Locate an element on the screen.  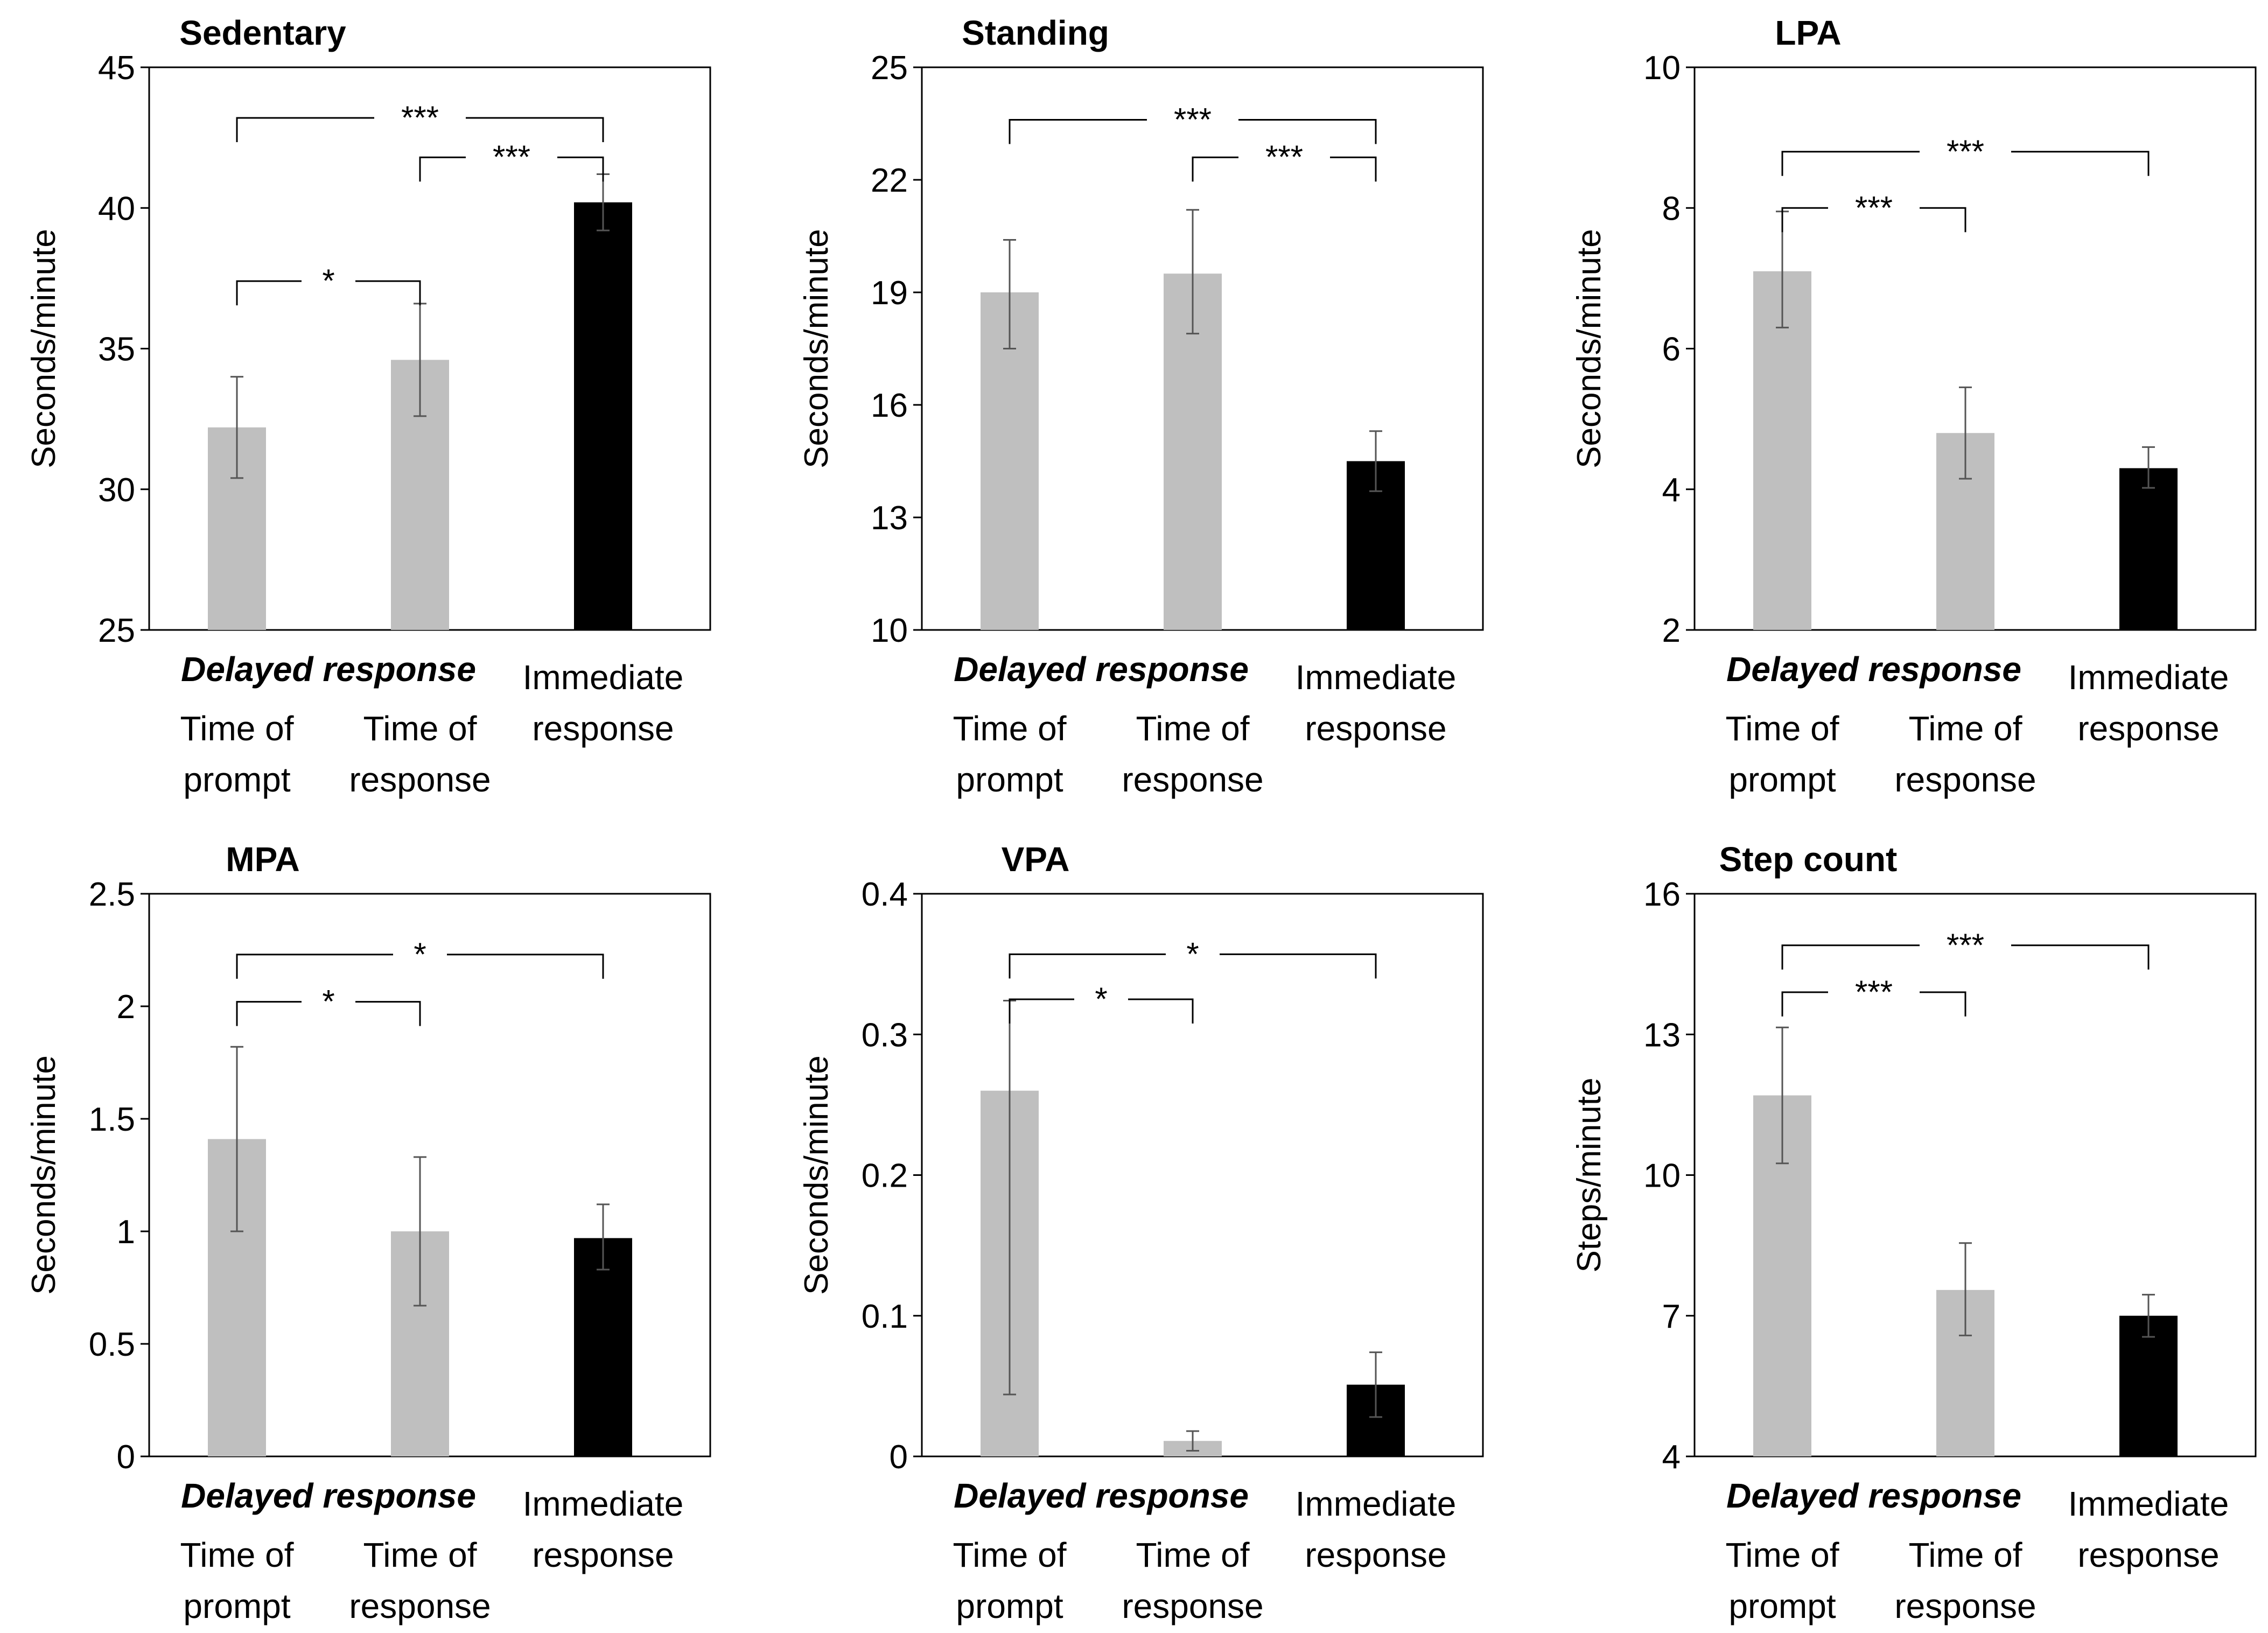
y-tick-label: 0.5 is located at coordinates (112, 1344).